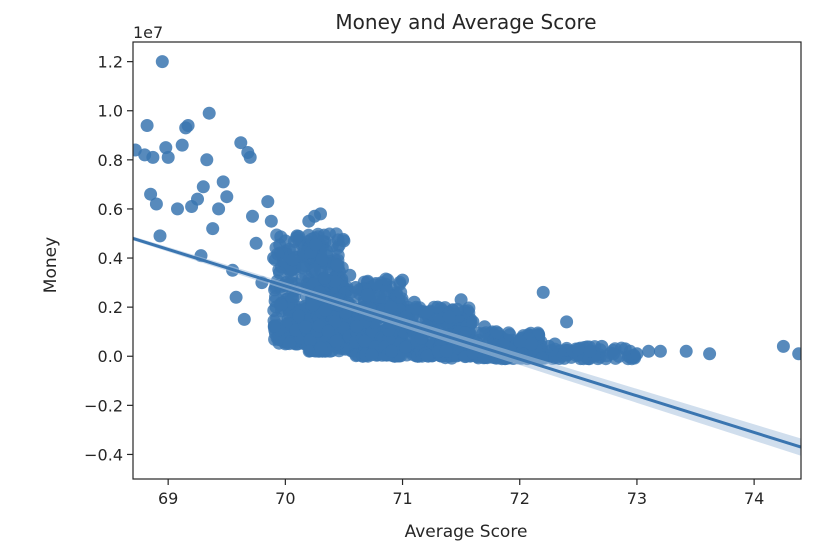 Image resolution: width=830 pixels, height=556 pixels. I want to click on y-axis-title: Money, so click(51, 265).